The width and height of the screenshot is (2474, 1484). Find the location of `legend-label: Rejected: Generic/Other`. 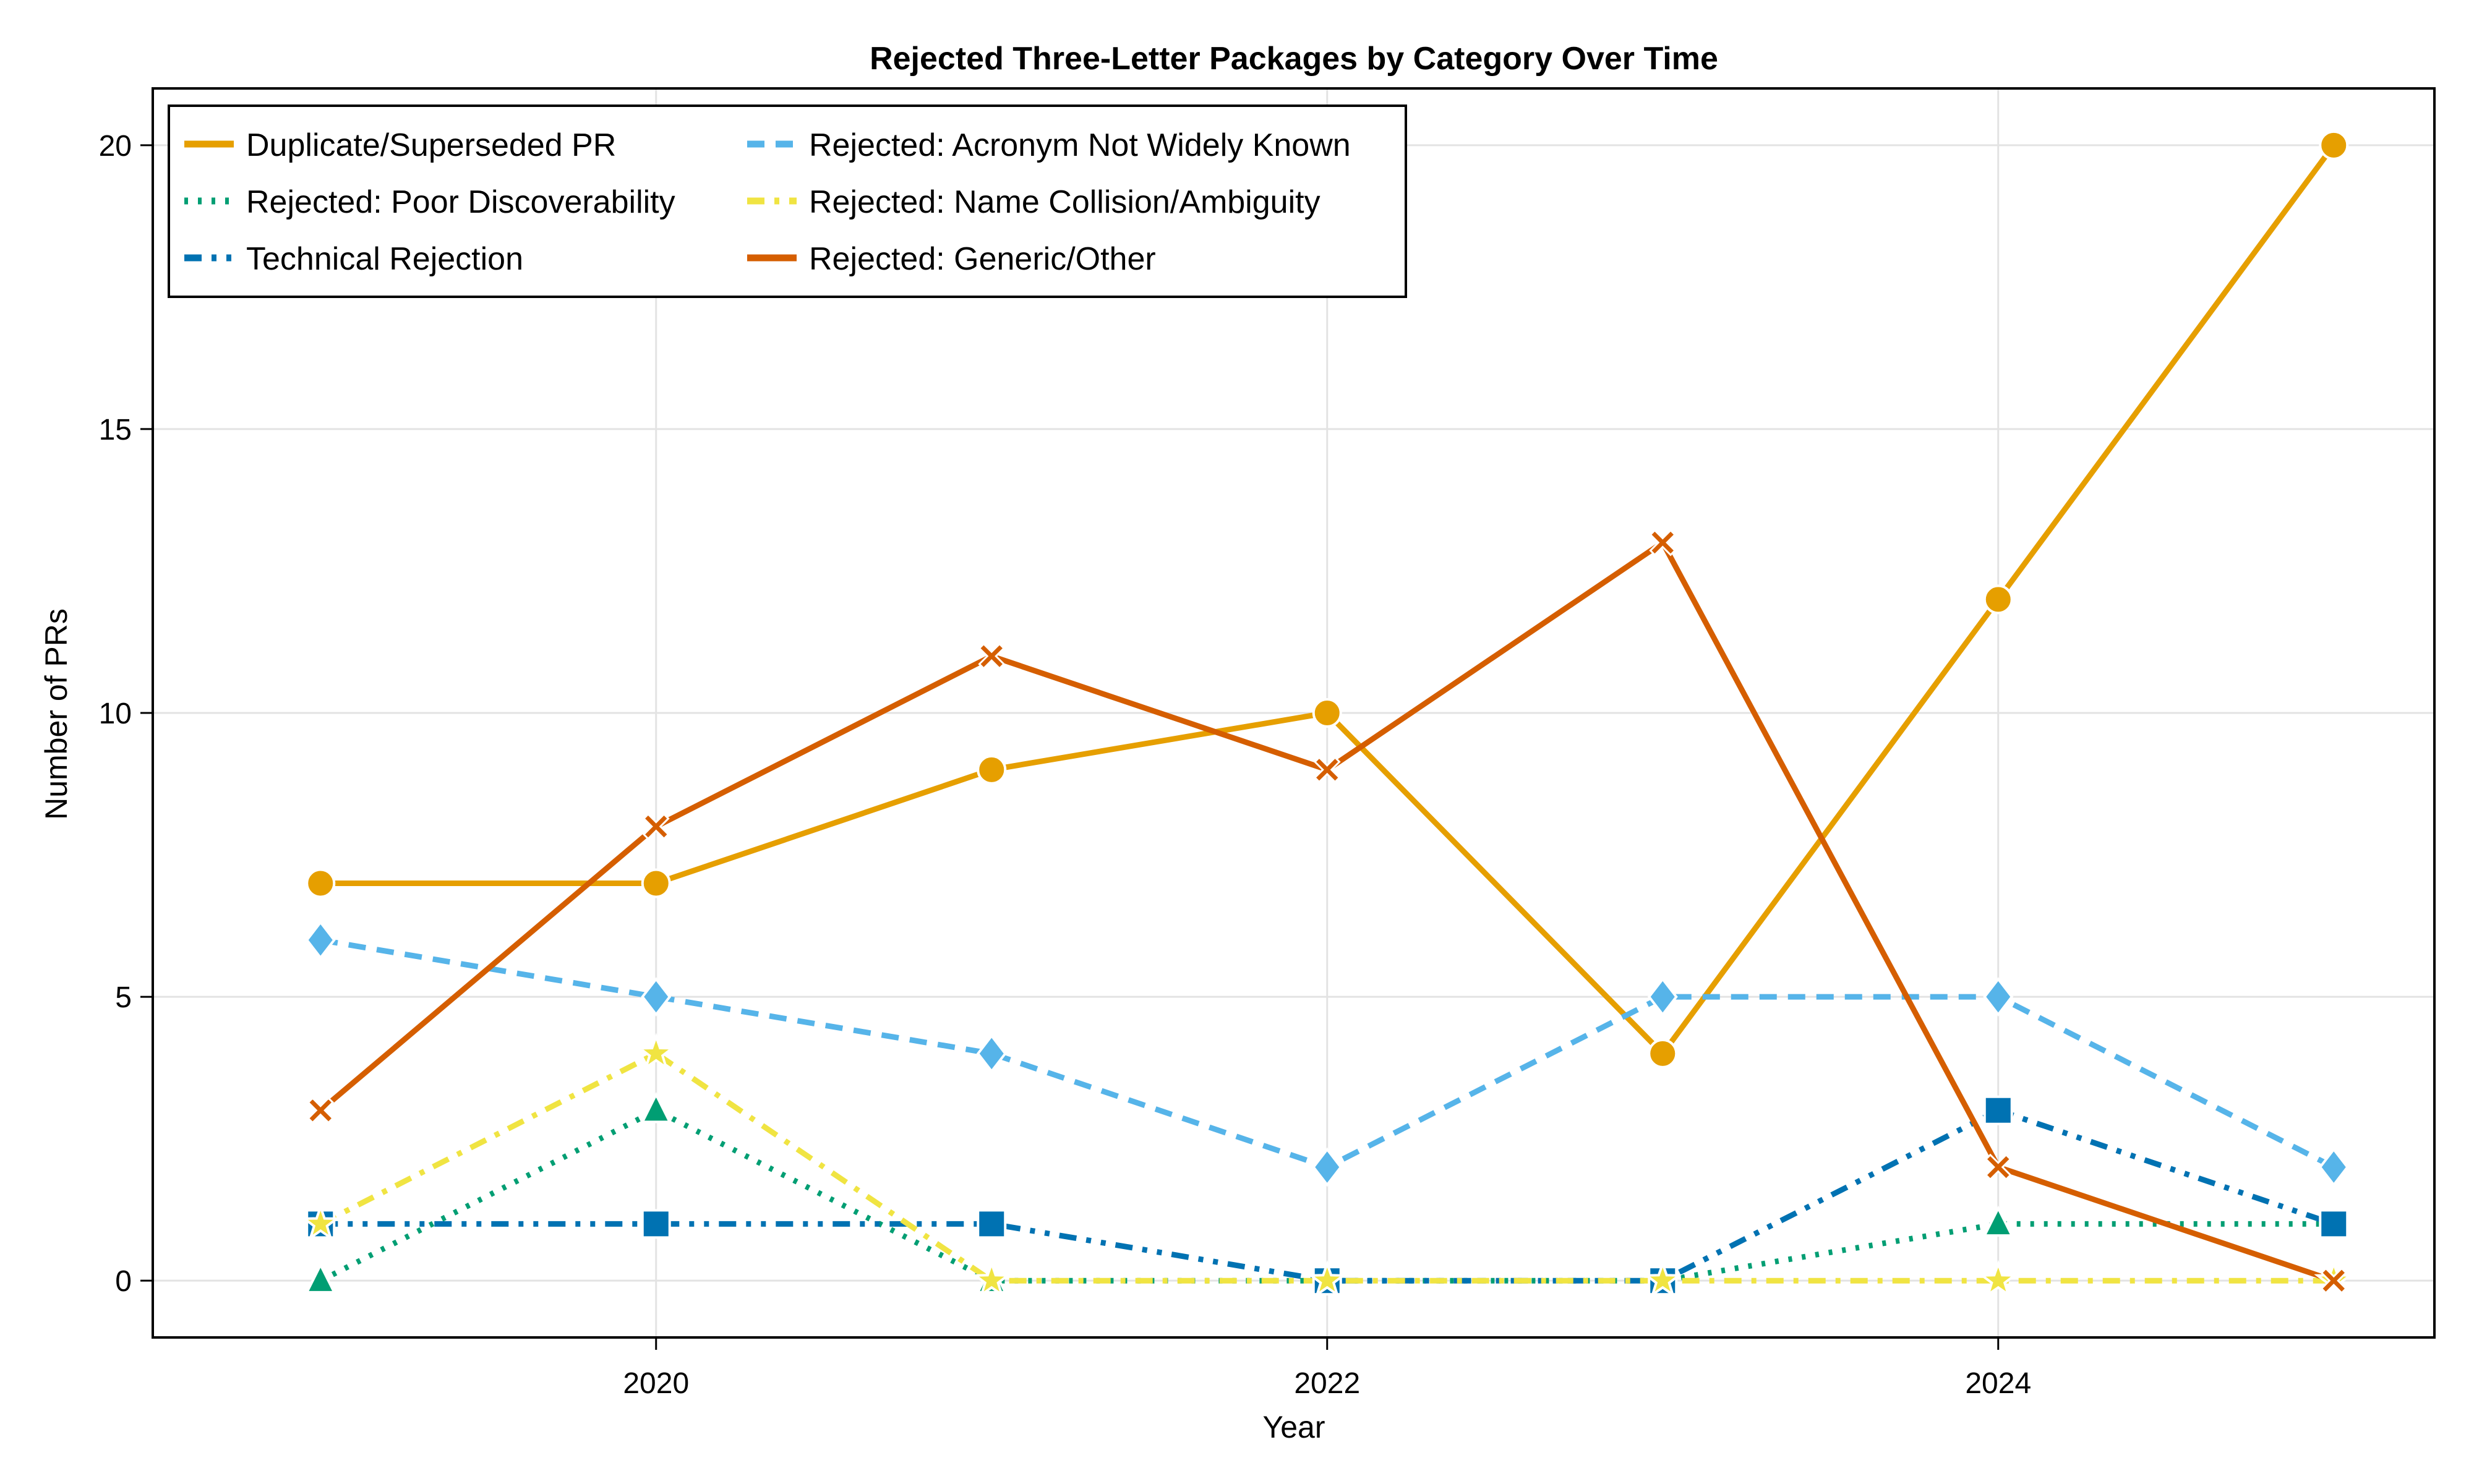

legend-label: Rejected: Generic/Other is located at coordinates (982, 259).